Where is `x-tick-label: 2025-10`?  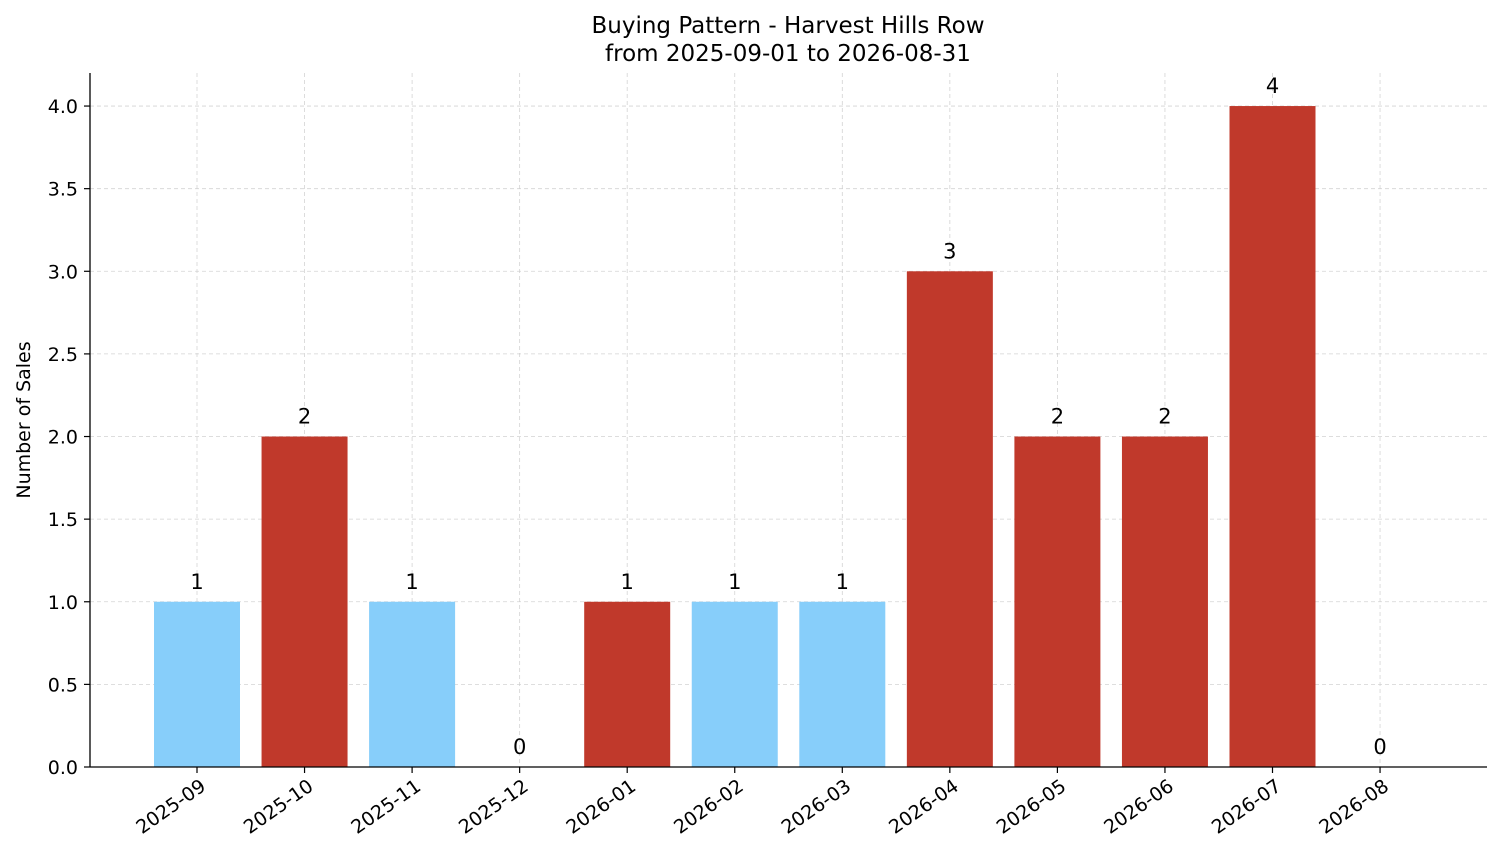
x-tick-label: 2025-10 is located at coordinates (279, 807).